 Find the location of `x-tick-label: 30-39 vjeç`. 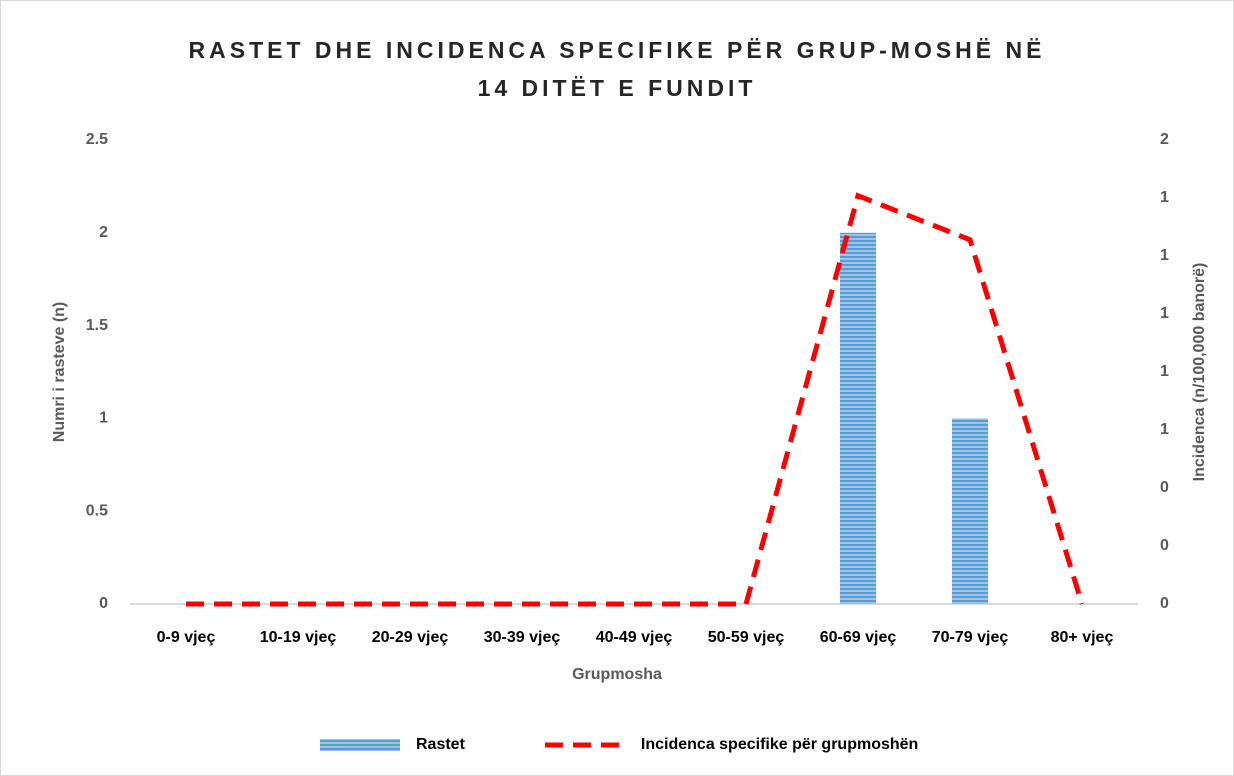

x-tick-label: 30-39 vjeç is located at coordinates (522, 637).